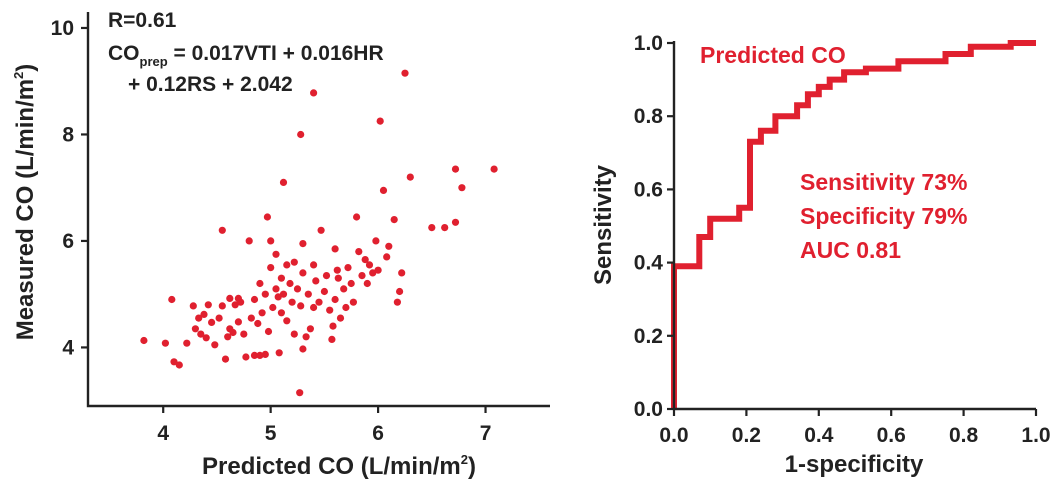 The height and width of the screenshot is (489, 1057). I want to click on scatter-y-ticks: 4 6 8 10, so click(69, 188).